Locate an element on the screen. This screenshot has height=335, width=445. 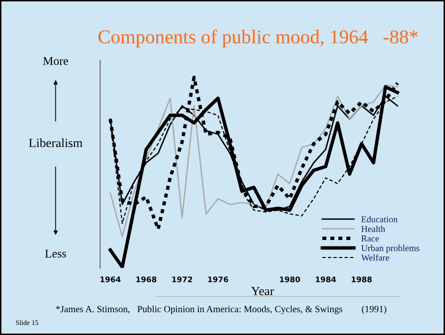
x-axis-title: Year is located at coordinates (262, 291).